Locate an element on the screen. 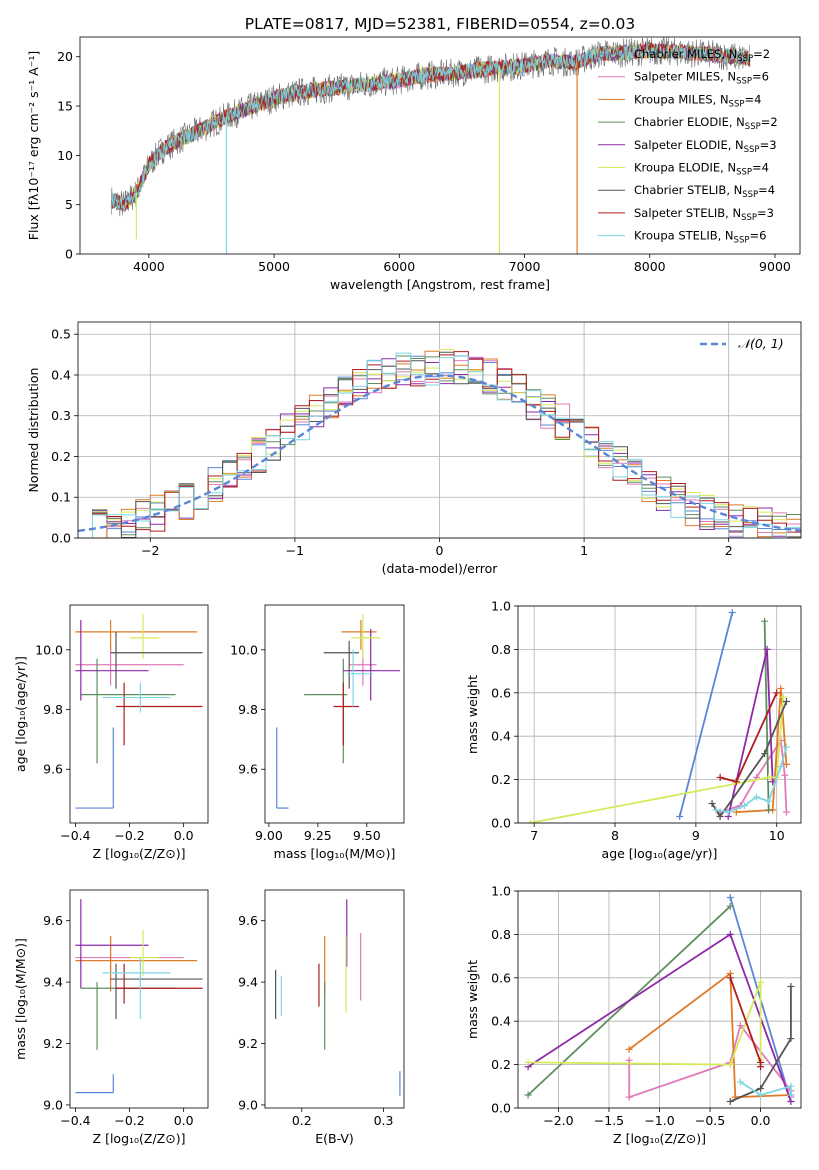 This screenshot has height=1170, width=819. x-tick-label: 9.25 is located at coordinates (318, 835).